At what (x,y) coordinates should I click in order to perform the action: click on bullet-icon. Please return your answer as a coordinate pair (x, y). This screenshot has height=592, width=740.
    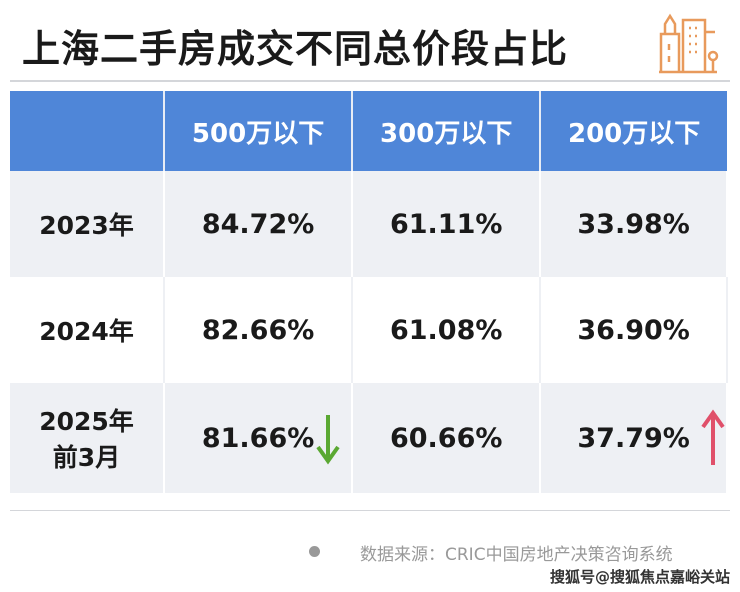
    Looking at the image, I should click on (314, 551).